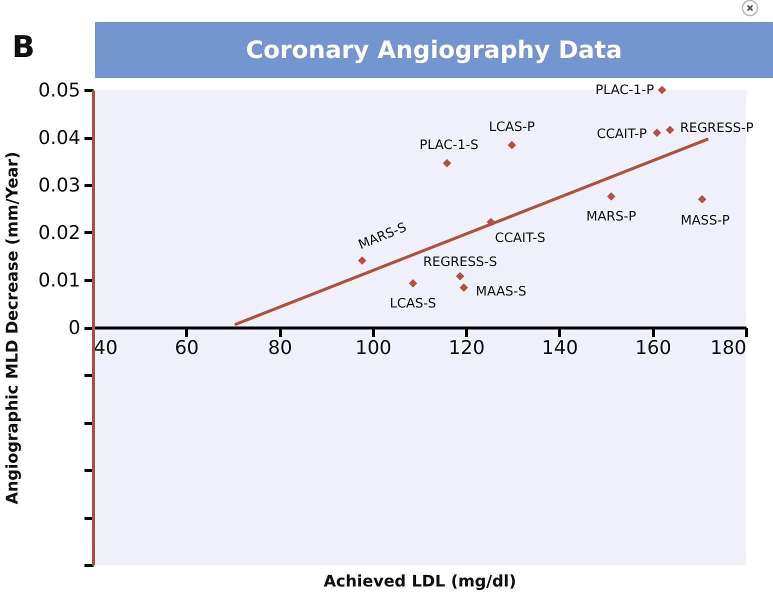  I want to click on x-tick-label: 60, so click(186, 348).